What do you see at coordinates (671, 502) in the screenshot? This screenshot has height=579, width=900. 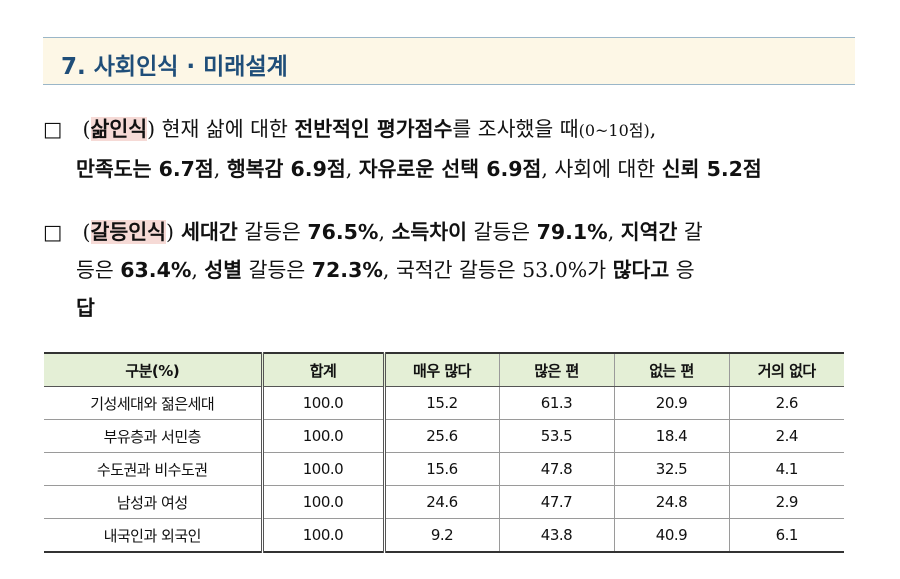 I see `cell: 24.8` at bounding box center [671, 502].